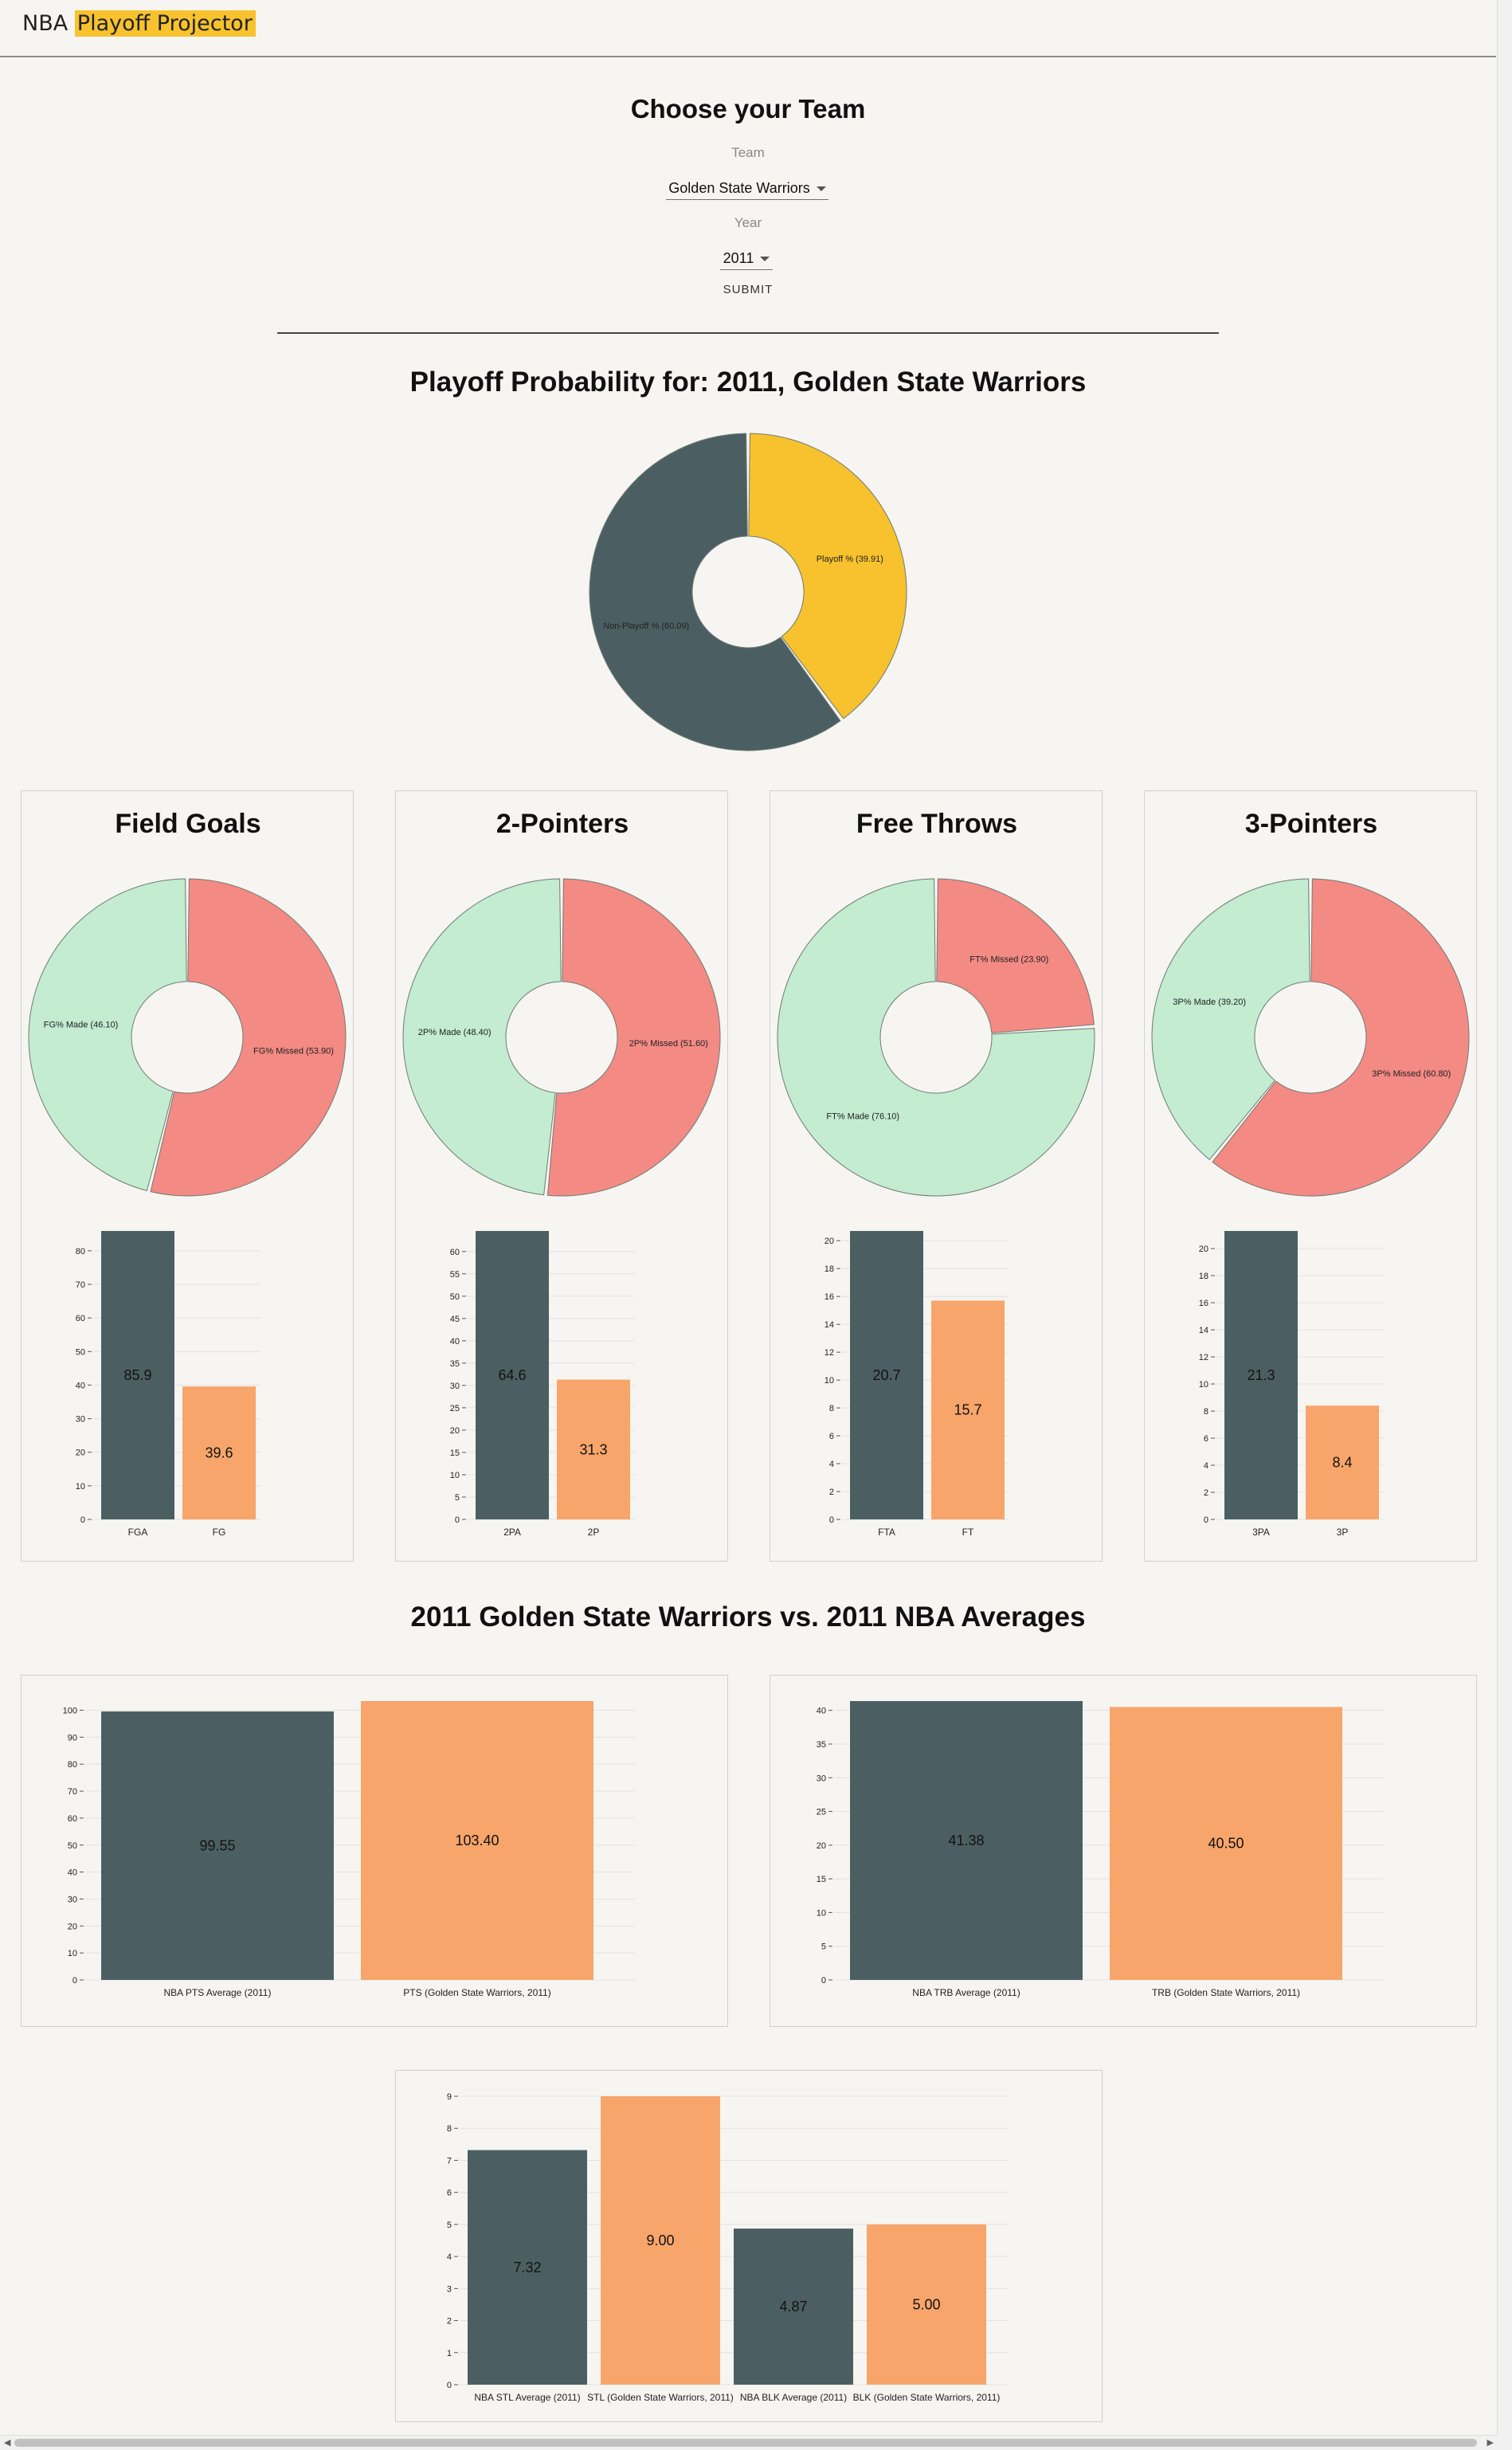 The height and width of the screenshot is (2450, 1512). I want to click on x-tick-label: 2P, so click(594, 1532).